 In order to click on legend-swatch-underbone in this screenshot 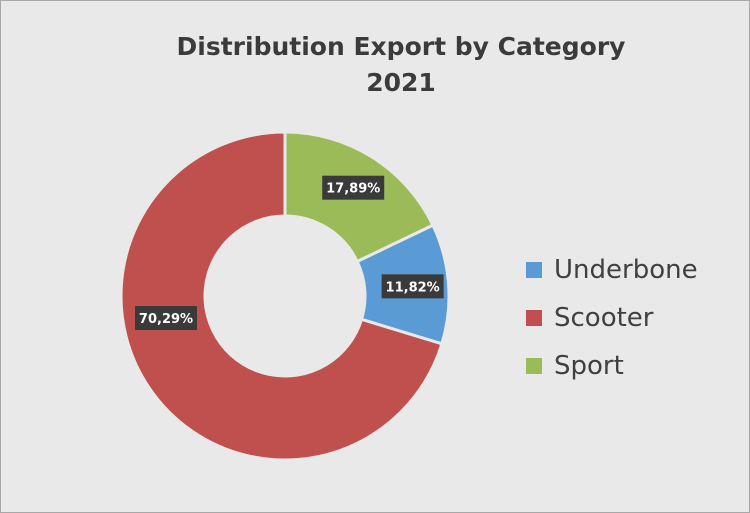, I will do `click(534, 270)`.